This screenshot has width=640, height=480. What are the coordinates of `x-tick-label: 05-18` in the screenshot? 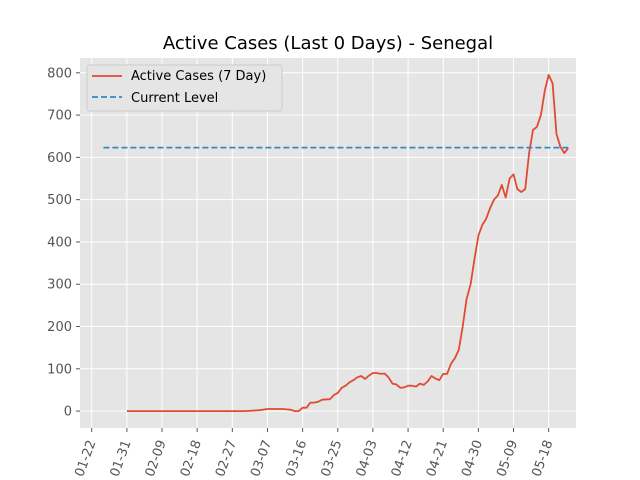 It's located at (542, 458).